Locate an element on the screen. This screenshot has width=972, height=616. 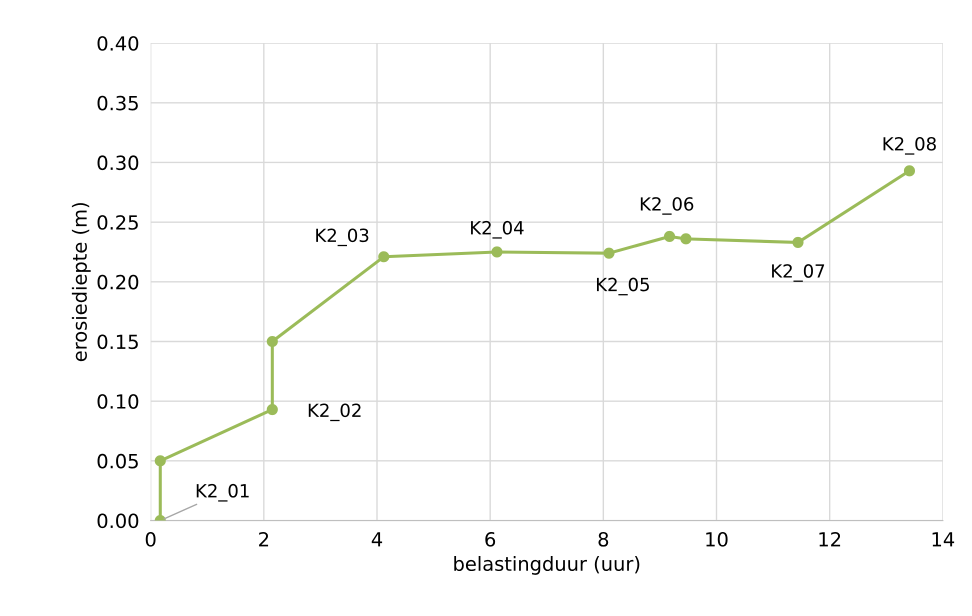
y-tick-label: 0.40 is located at coordinates (118, 43).